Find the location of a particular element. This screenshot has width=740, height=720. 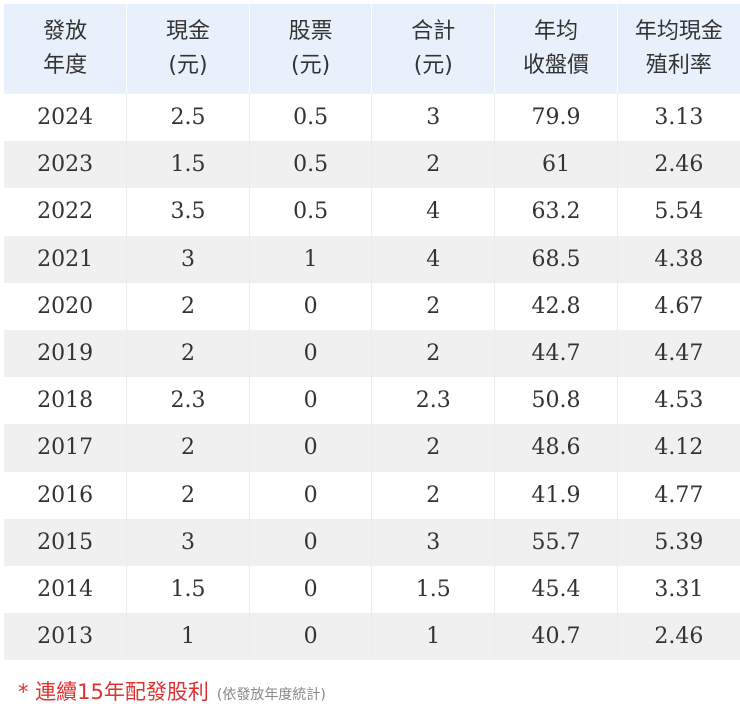

table-cell: 5.54 is located at coordinates (678, 212).